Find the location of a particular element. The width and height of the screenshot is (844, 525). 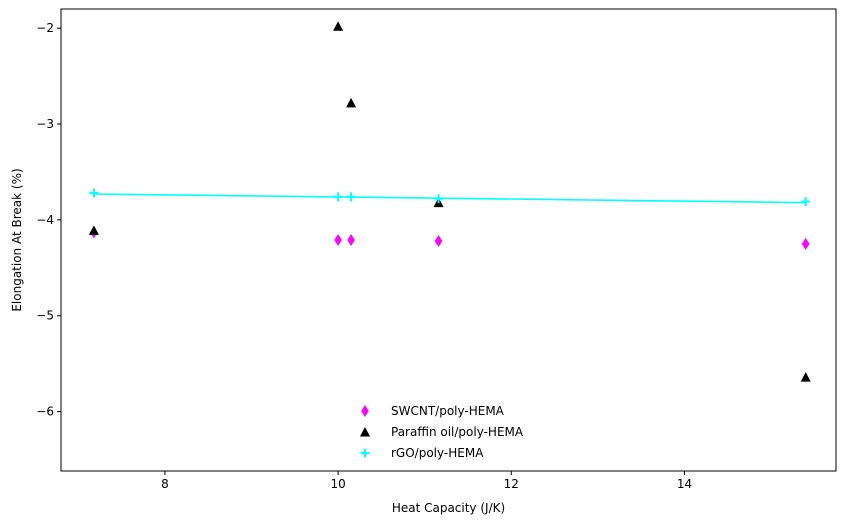

fit-line-group is located at coordinates (449, 198).